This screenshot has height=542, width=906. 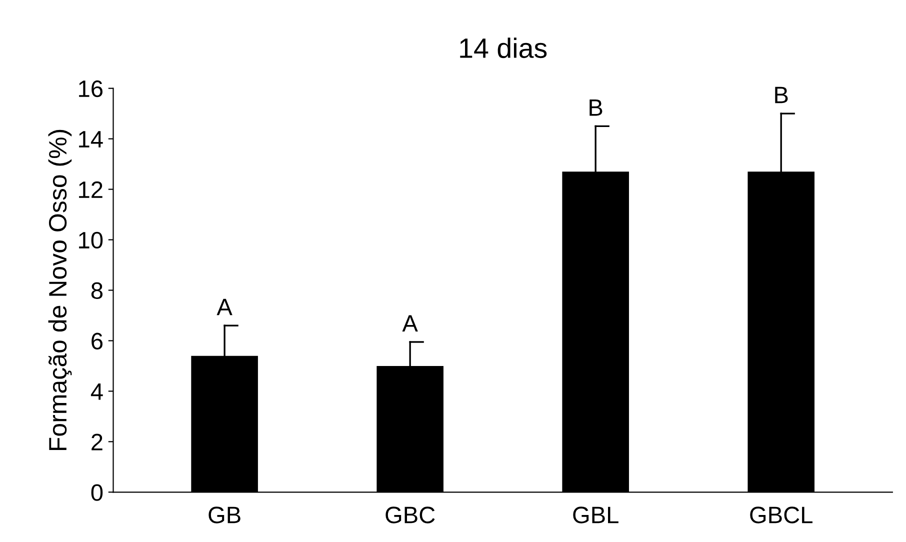 What do you see at coordinates (96, 392) in the screenshot?
I see `y-tick-label: 4` at bounding box center [96, 392].